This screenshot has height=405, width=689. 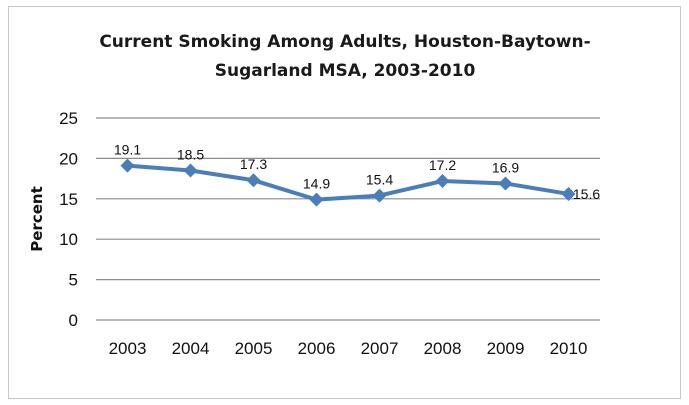 What do you see at coordinates (379, 180) in the screenshot?
I see `data-label: 15.4` at bounding box center [379, 180].